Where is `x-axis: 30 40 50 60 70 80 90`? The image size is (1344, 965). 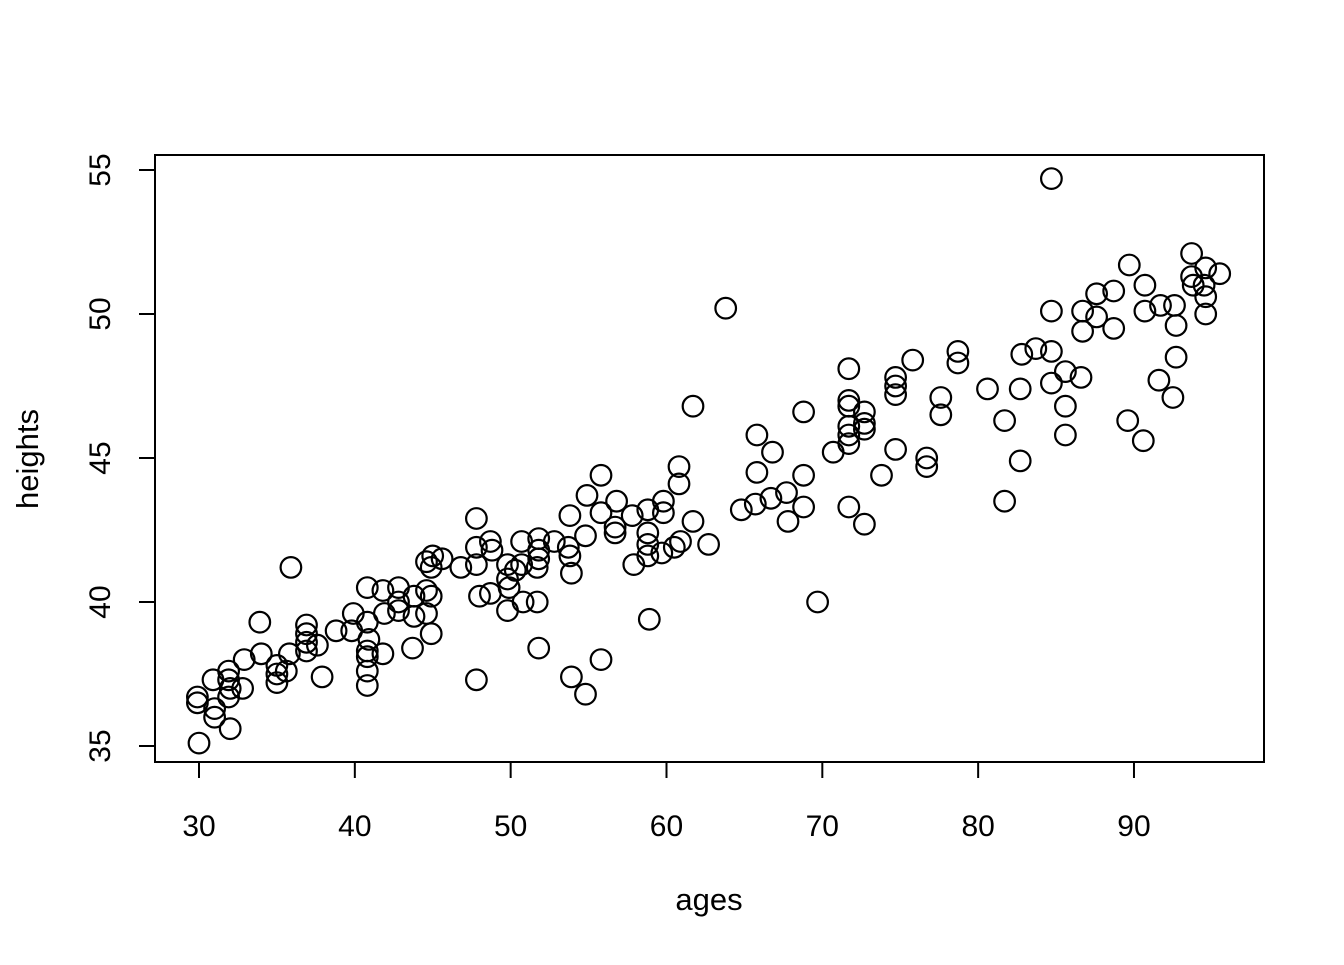 x-axis: 30 40 50 60 70 80 90 is located at coordinates (666, 802).